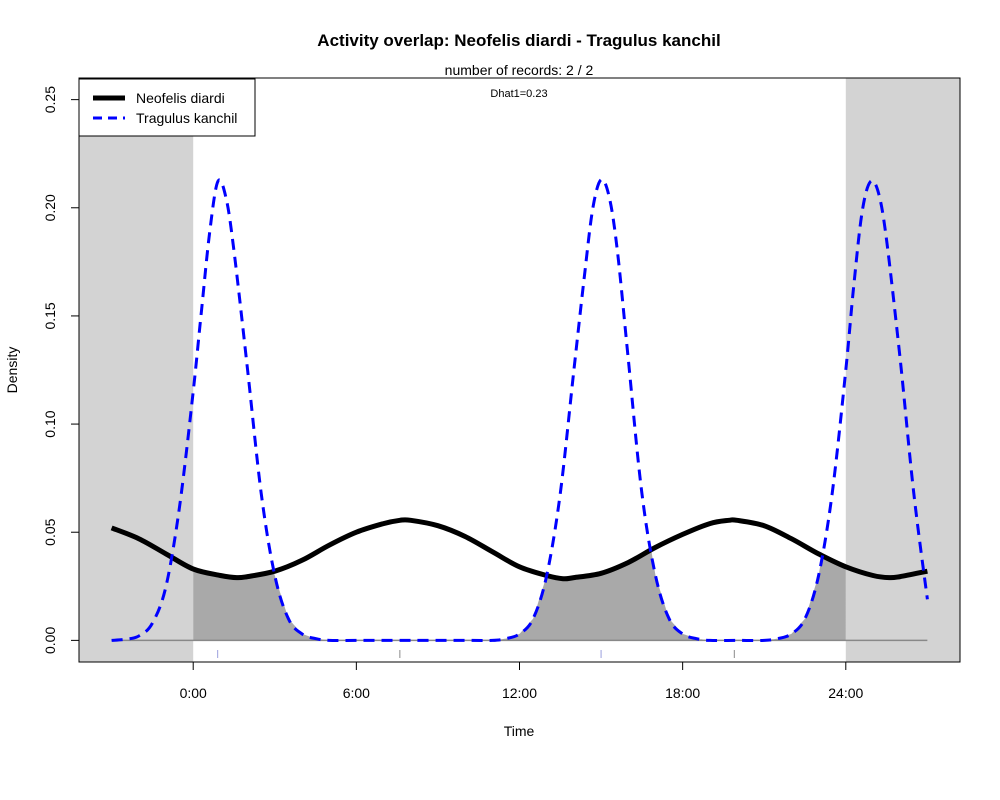 The width and height of the screenshot is (1000, 800). I want to click on y-axis-label: Density, so click(12, 370).